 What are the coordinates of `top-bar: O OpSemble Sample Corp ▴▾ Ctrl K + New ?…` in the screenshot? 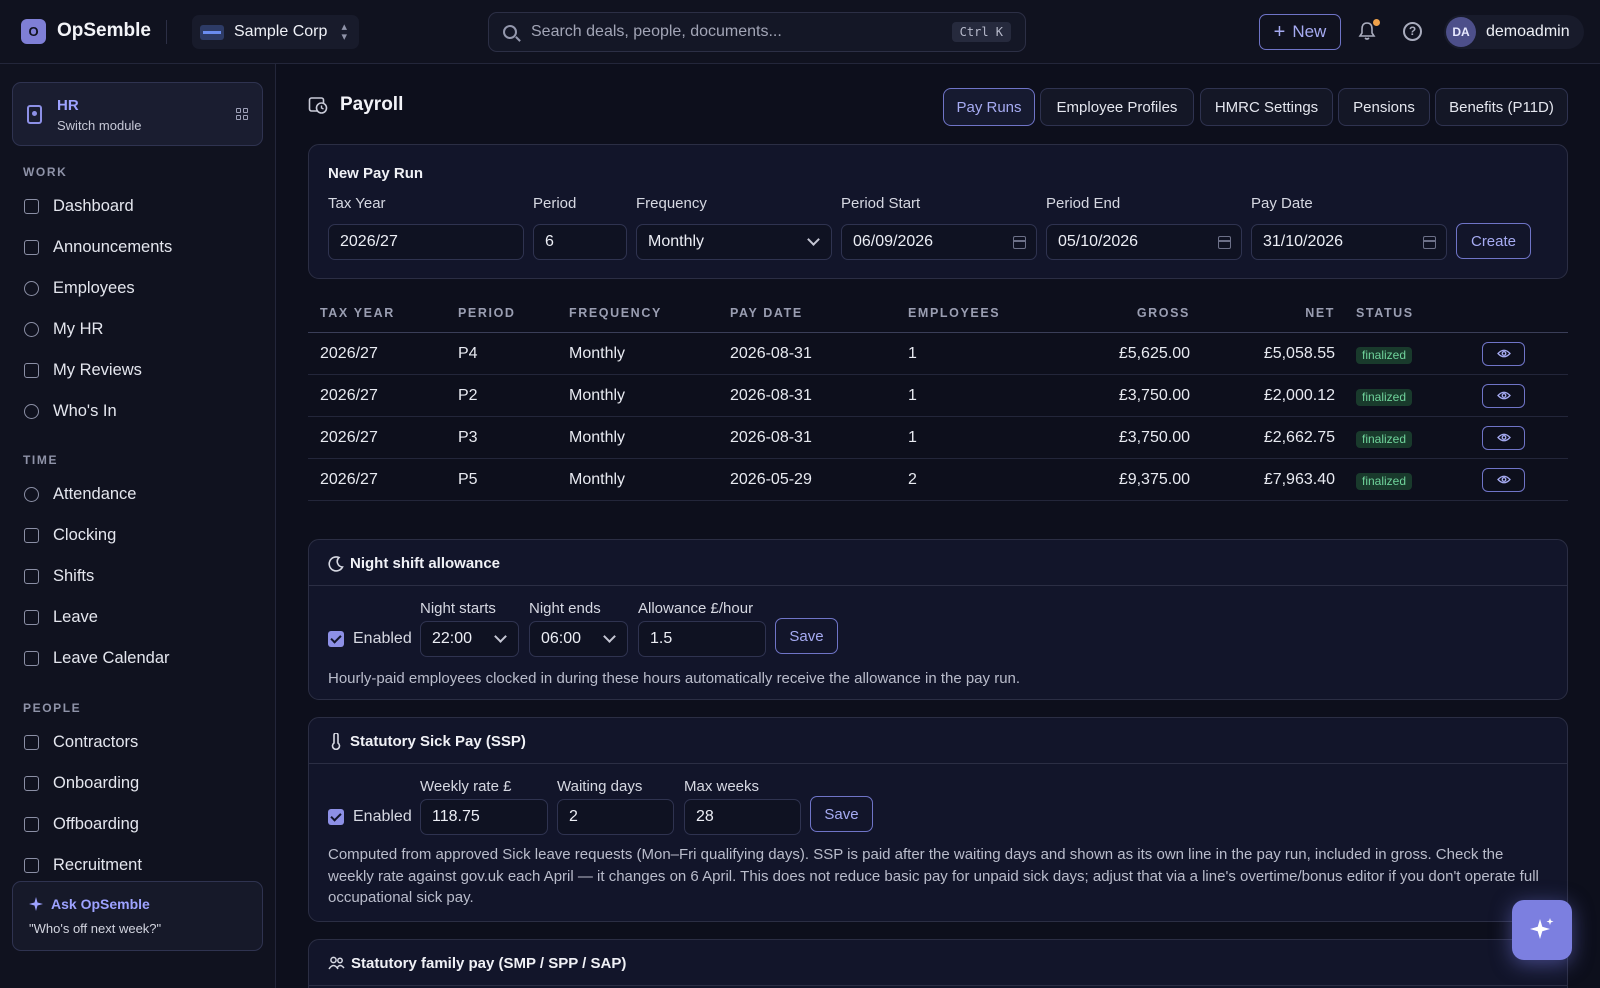 It's located at (800, 32).